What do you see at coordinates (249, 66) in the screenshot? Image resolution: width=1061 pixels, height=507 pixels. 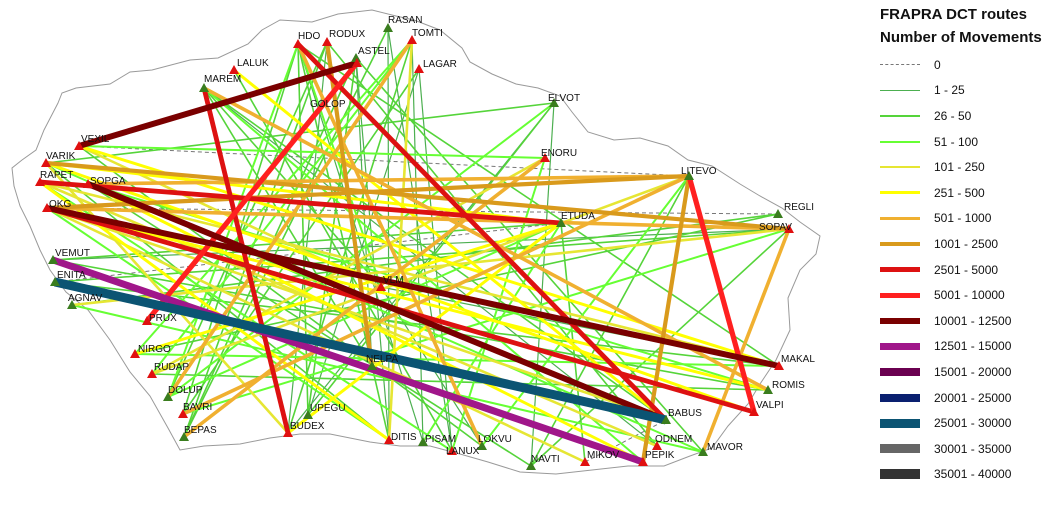 I see `waypoint-laluk: LALUK` at bounding box center [249, 66].